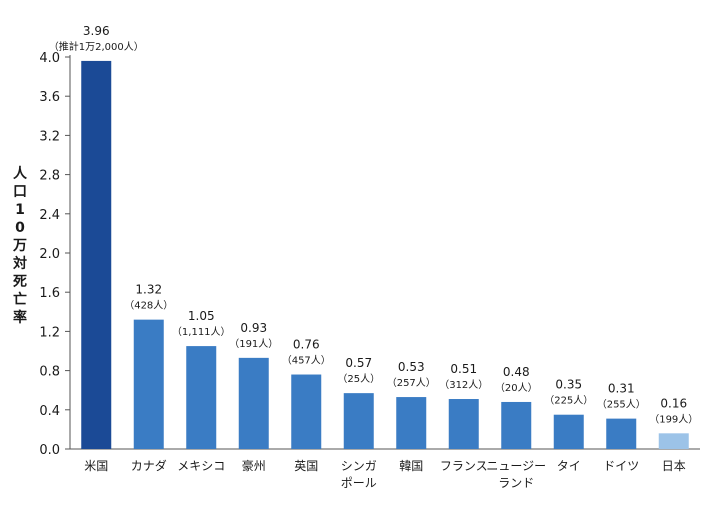  What do you see at coordinates (49, 450) in the screenshot?
I see `y-tick-label: 0.0` at bounding box center [49, 450].